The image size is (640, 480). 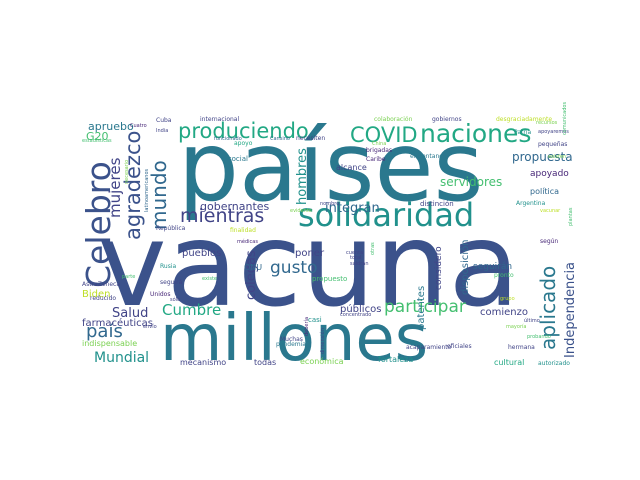 What do you see at coordinates (209, 279) in the screenshot?
I see `word-existe: existe` at bounding box center [209, 279].